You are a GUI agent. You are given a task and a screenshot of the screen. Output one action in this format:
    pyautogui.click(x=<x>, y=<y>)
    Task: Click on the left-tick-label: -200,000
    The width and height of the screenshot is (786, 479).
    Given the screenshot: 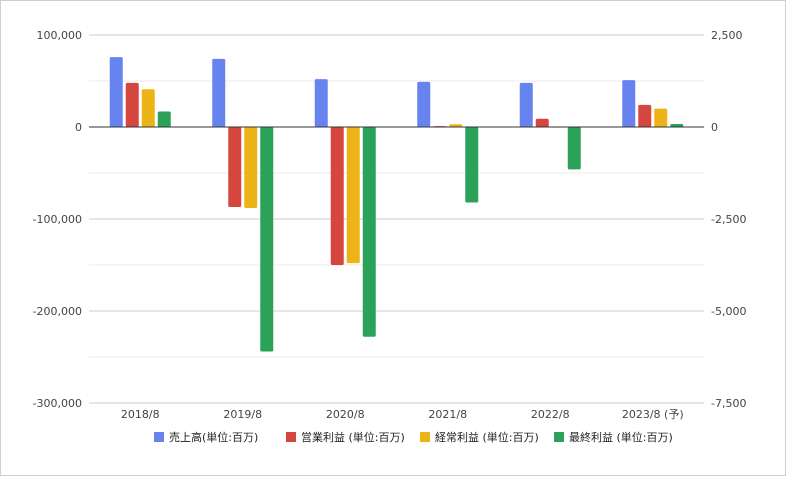 What is the action you would take?
    pyautogui.click(x=57, y=311)
    